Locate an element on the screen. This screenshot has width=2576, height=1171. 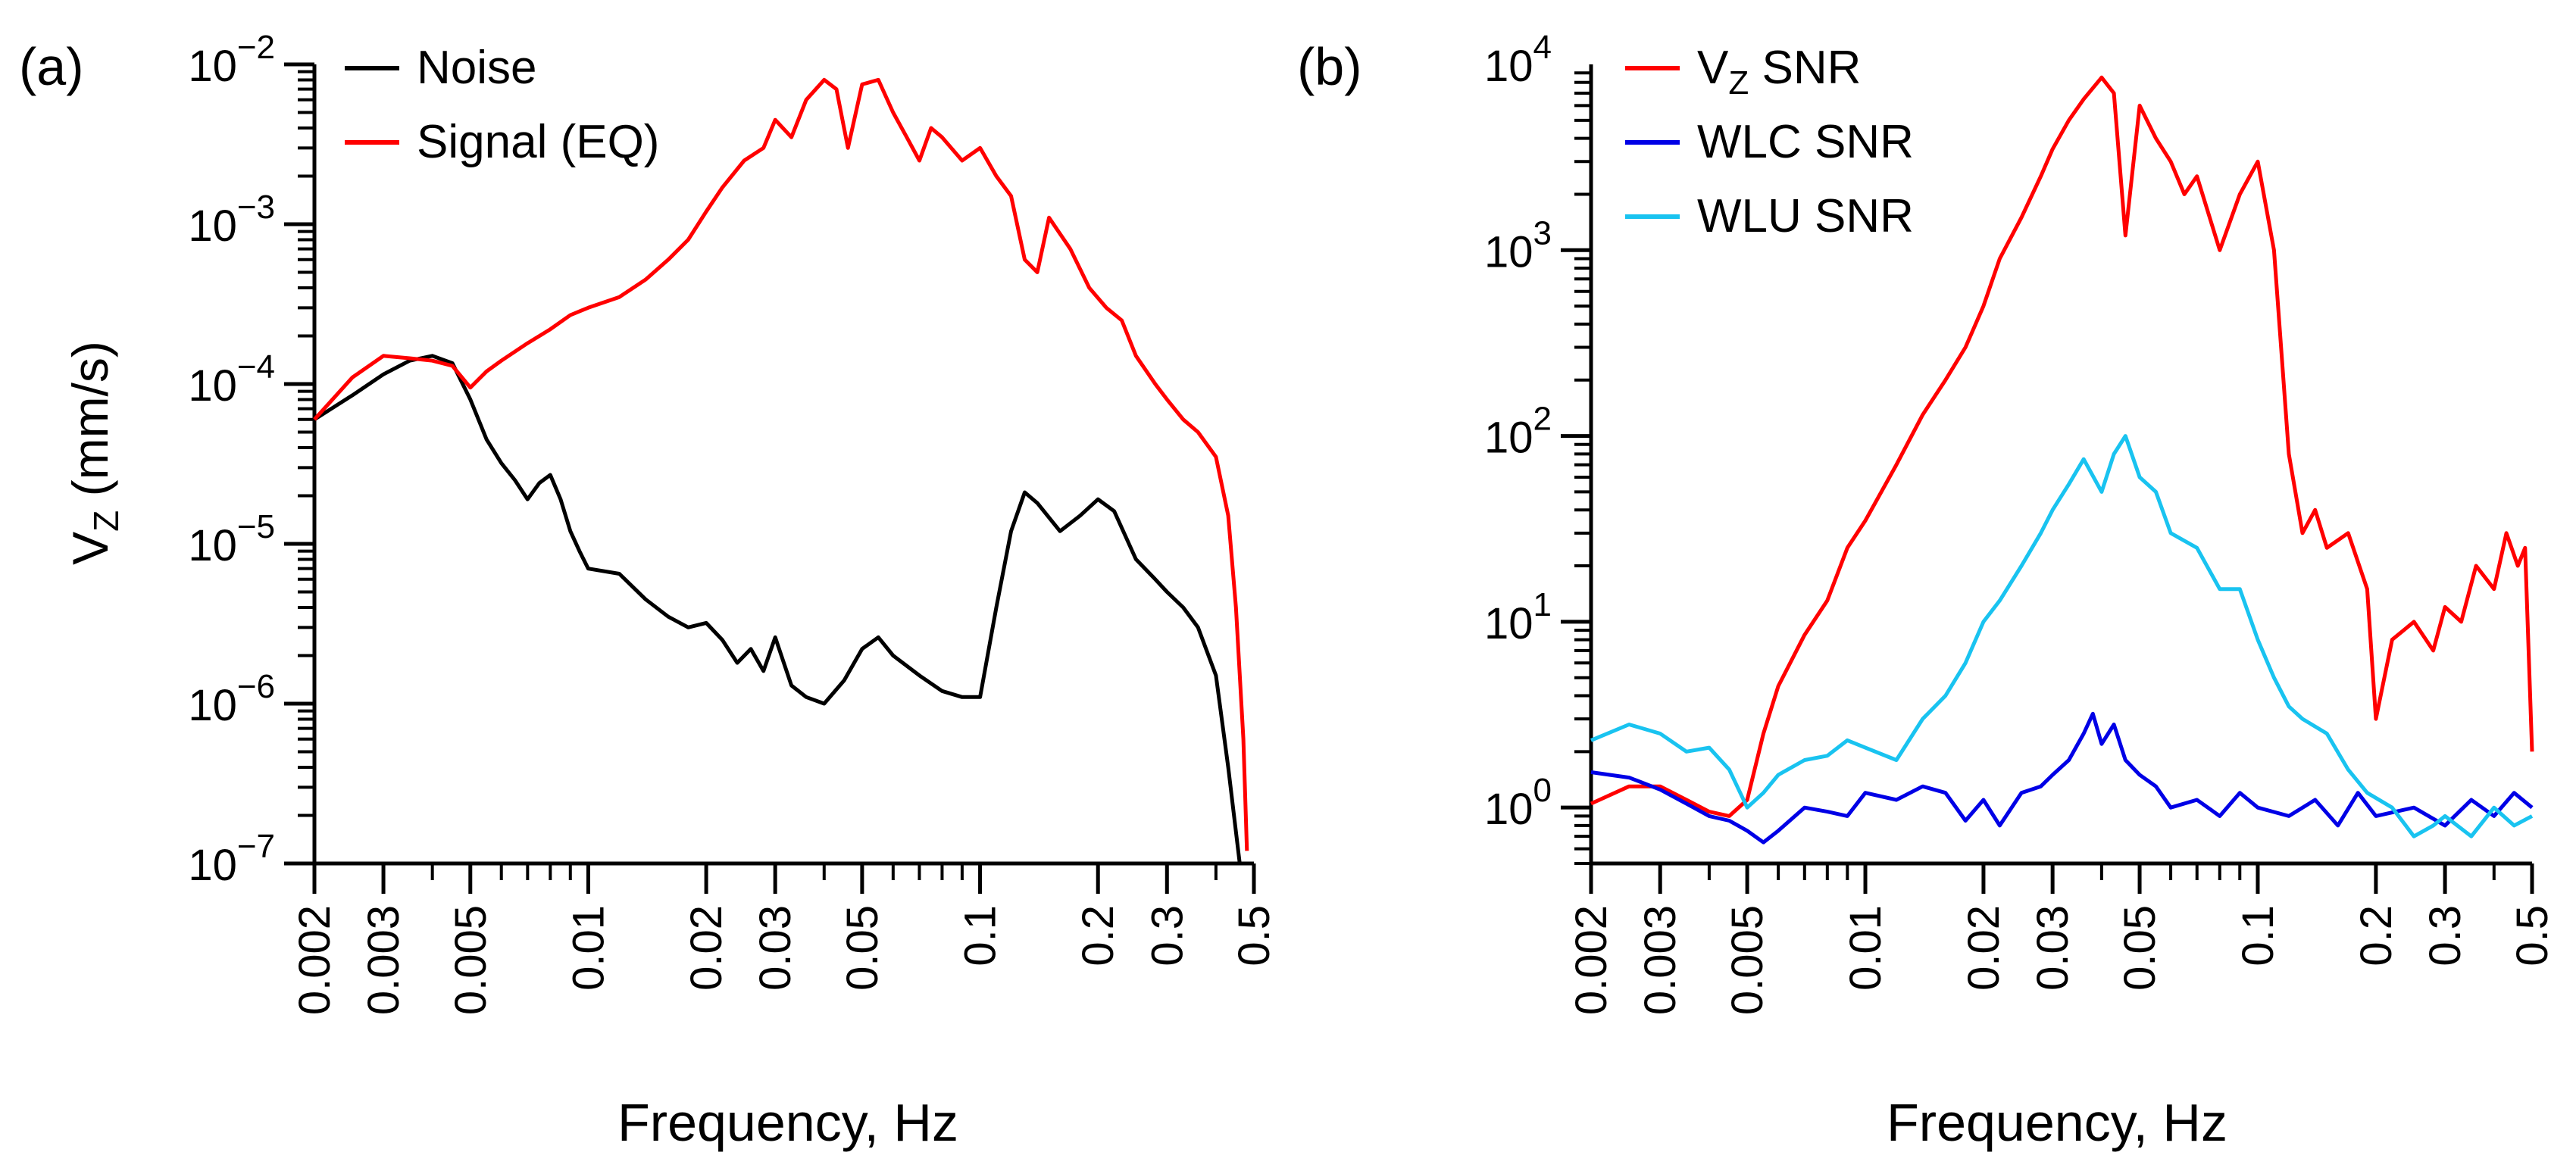
panel-a-y-axis-label: VZ (mm/s) is located at coordinates (94, 453).